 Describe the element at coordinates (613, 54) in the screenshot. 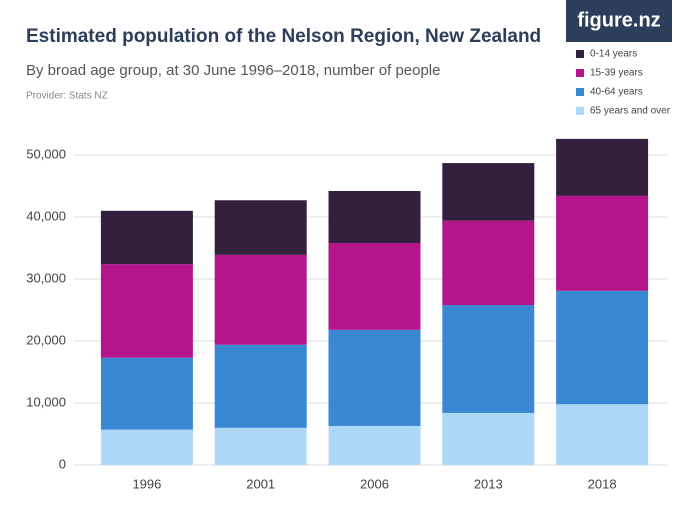

I see `legend-label: 0-14 years` at that location.